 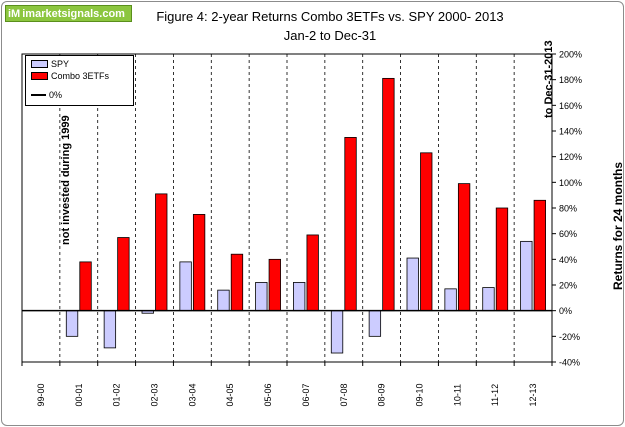 What do you see at coordinates (38, 95) in the screenshot?
I see `legend-line-zero` at bounding box center [38, 95].